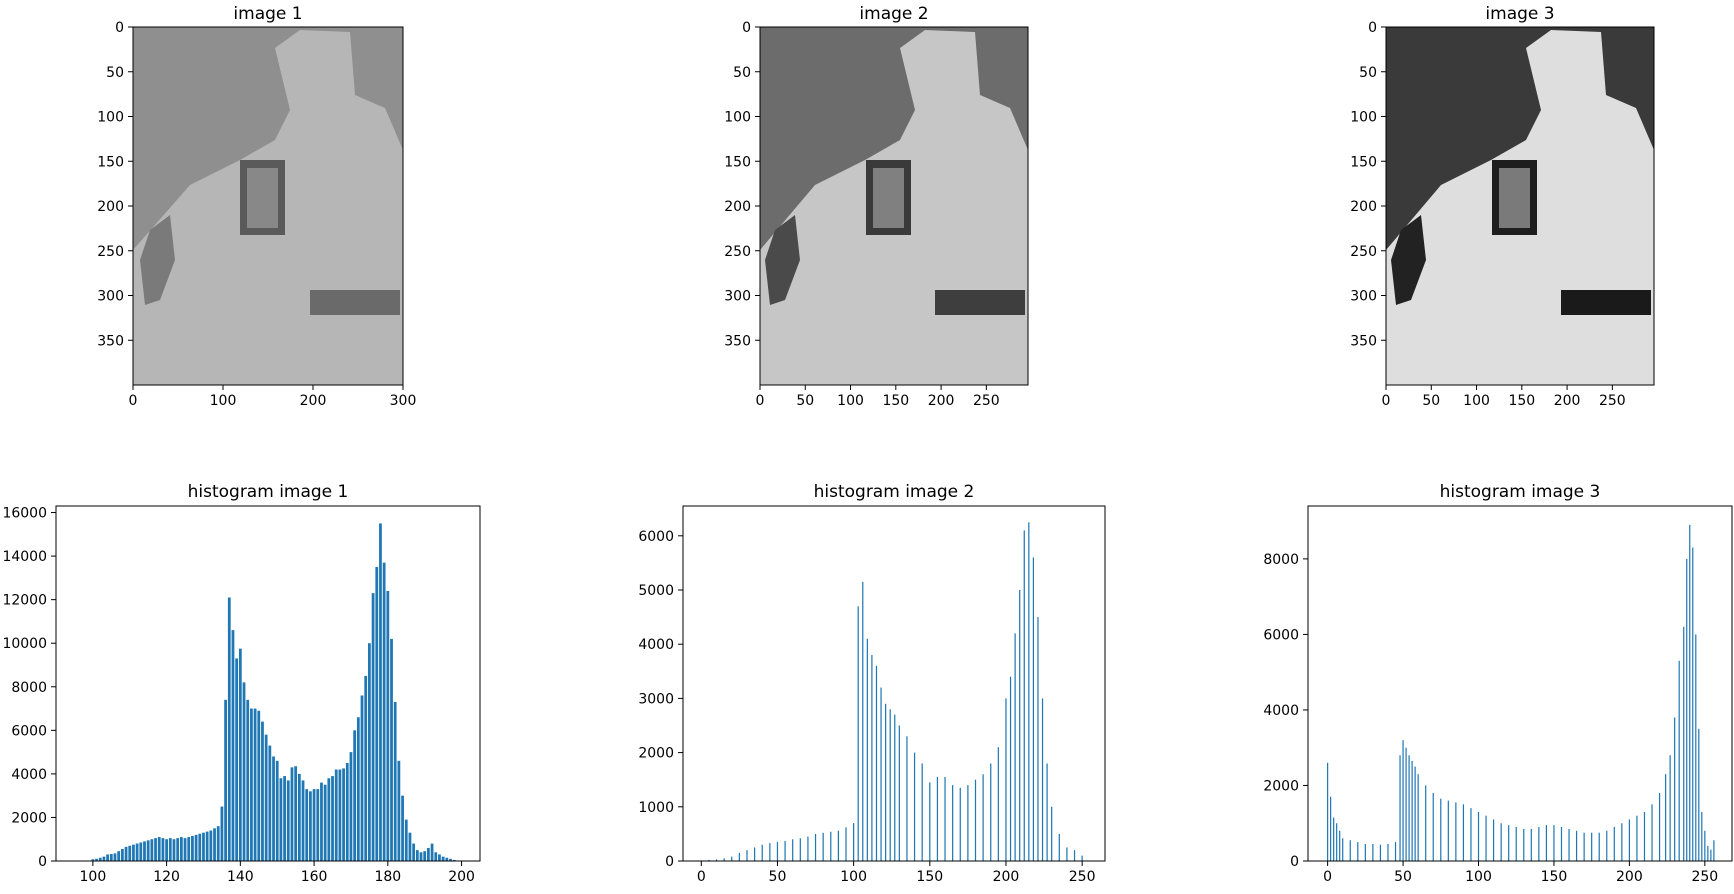  Describe the element at coordinates (778, 877) in the screenshot. I see `histogram-2-x-tick-label: 50` at that location.